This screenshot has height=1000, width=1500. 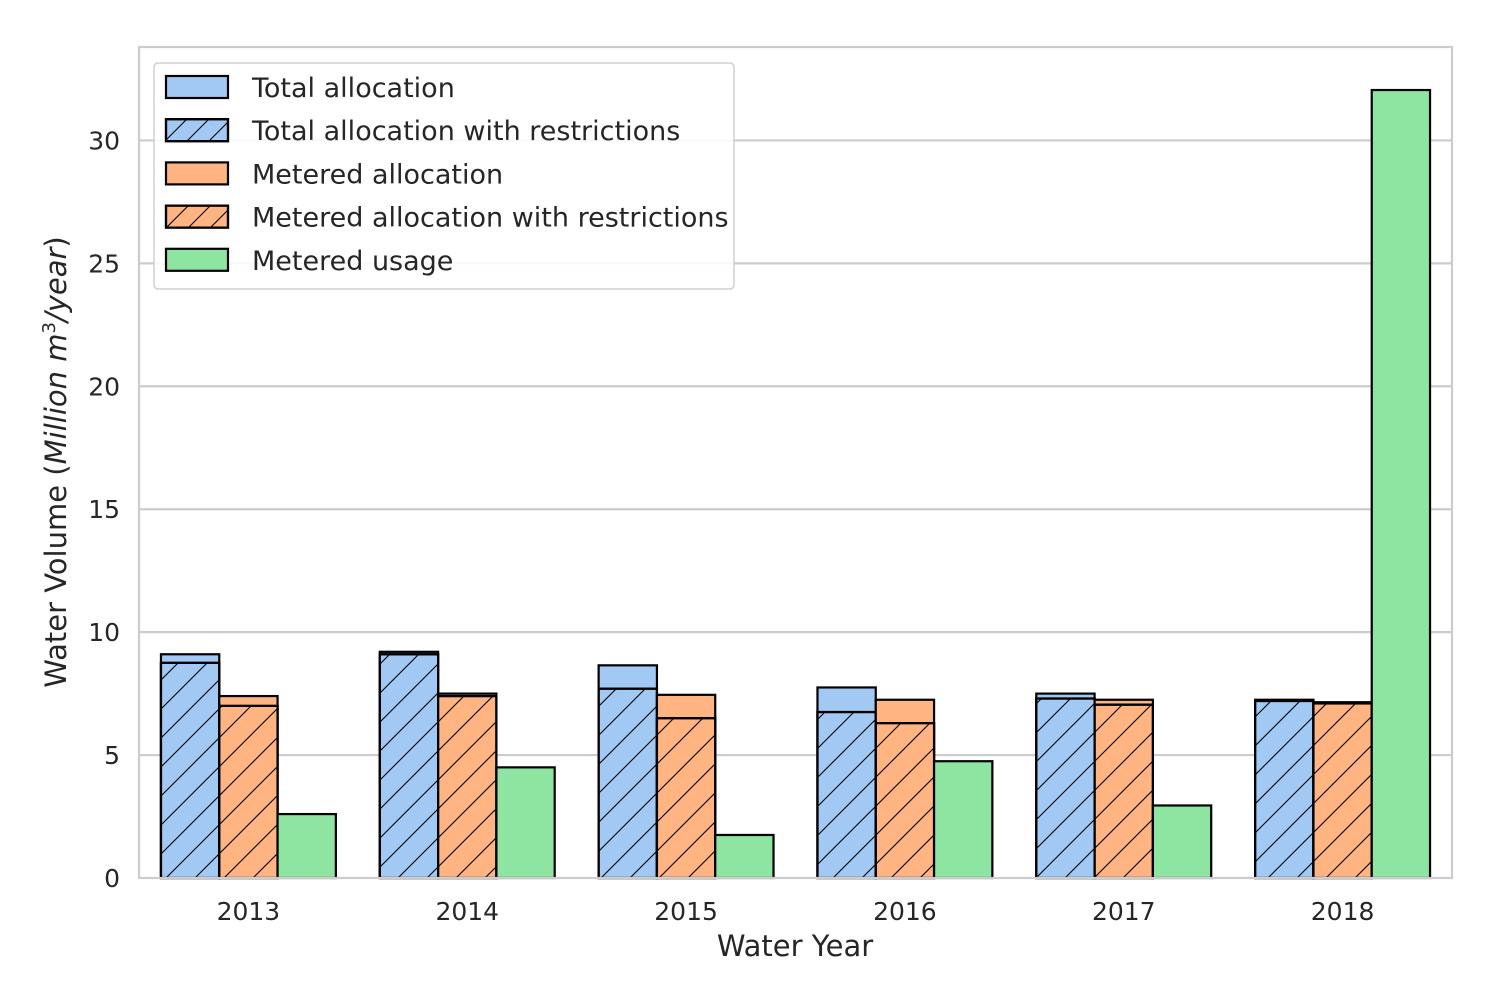 What do you see at coordinates (686, 911) in the screenshot?
I see `x-tick-label-2015: 2015` at bounding box center [686, 911].